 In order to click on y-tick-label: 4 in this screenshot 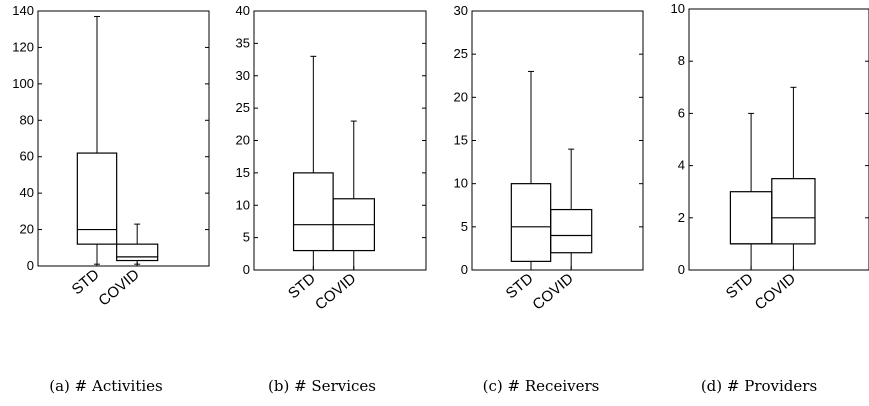, I will do `click(681, 165)`.